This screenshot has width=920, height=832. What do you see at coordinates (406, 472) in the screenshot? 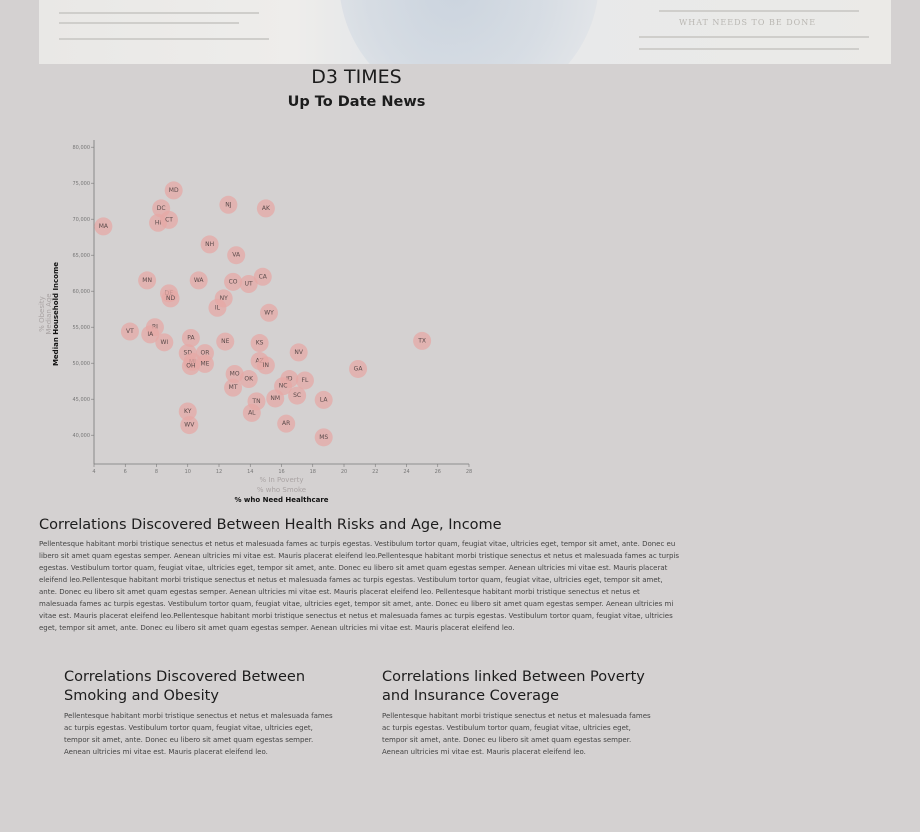
I see `x-tick-label: 24` at bounding box center [406, 472].